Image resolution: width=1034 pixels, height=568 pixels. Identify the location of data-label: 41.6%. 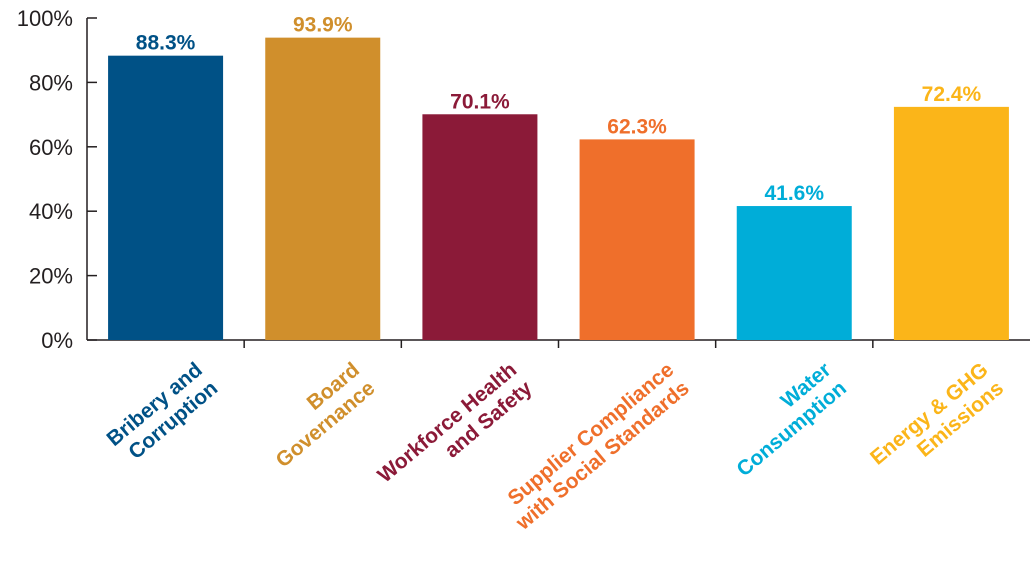
(794, 193).